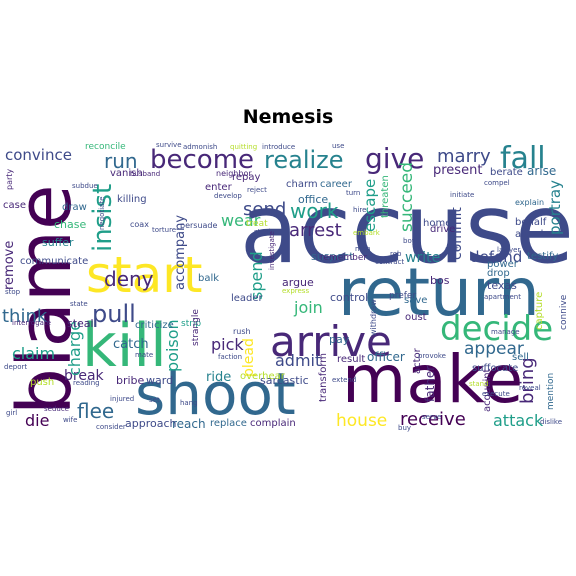  Describe the element at coordinates (520, 357) in the screenshot. I see `word-sell: sell` at that location.